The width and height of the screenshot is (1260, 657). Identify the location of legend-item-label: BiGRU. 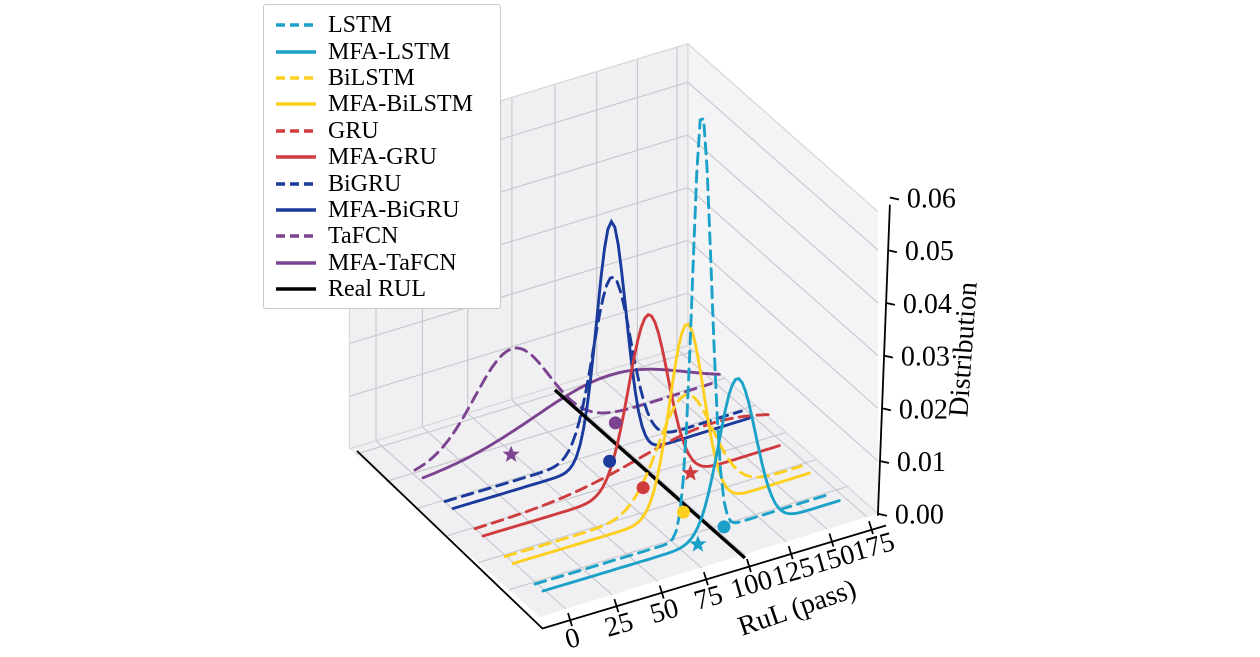
(365, 183).